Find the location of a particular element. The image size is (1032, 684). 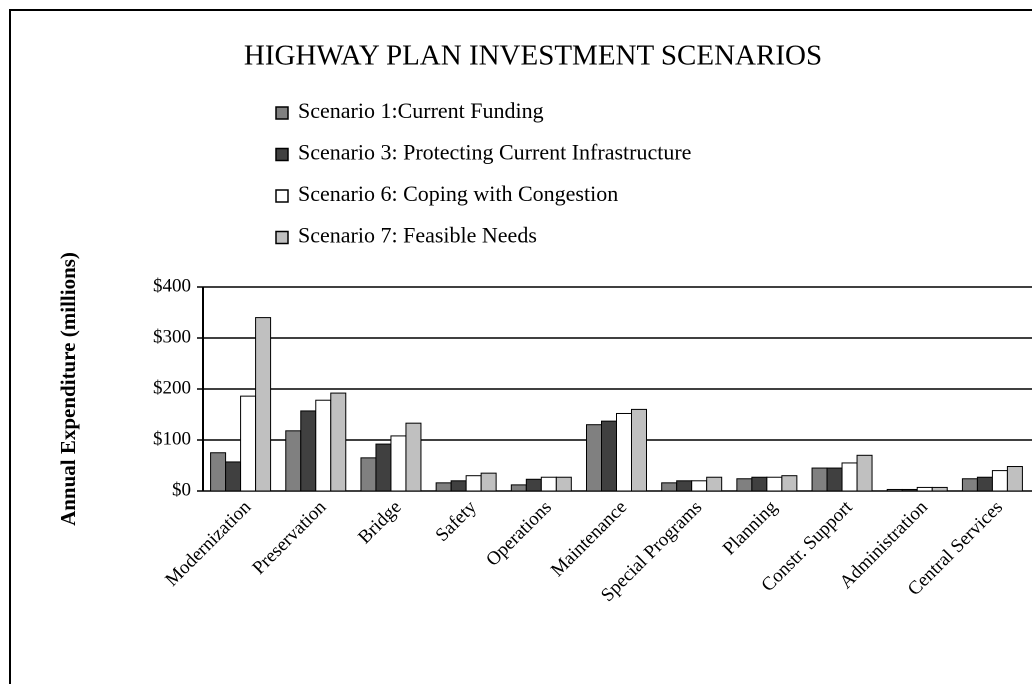

legend-label: Scenario 1:Current Funding is located at coordinates (421, 110).